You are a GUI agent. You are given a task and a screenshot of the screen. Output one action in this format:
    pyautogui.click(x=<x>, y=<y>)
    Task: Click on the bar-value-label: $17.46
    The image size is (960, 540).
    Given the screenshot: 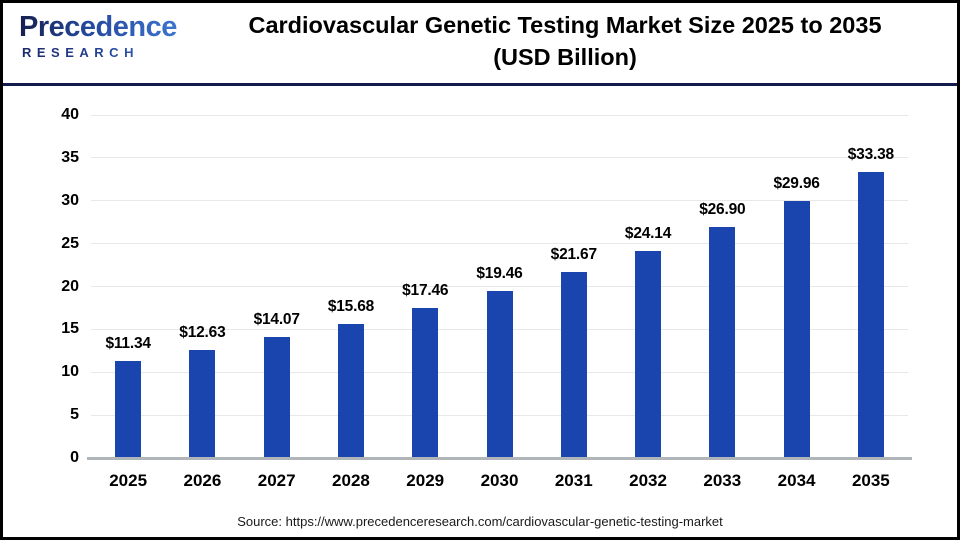 What is the action you would take?
    pyautogui.click(x=425, y=291)
    